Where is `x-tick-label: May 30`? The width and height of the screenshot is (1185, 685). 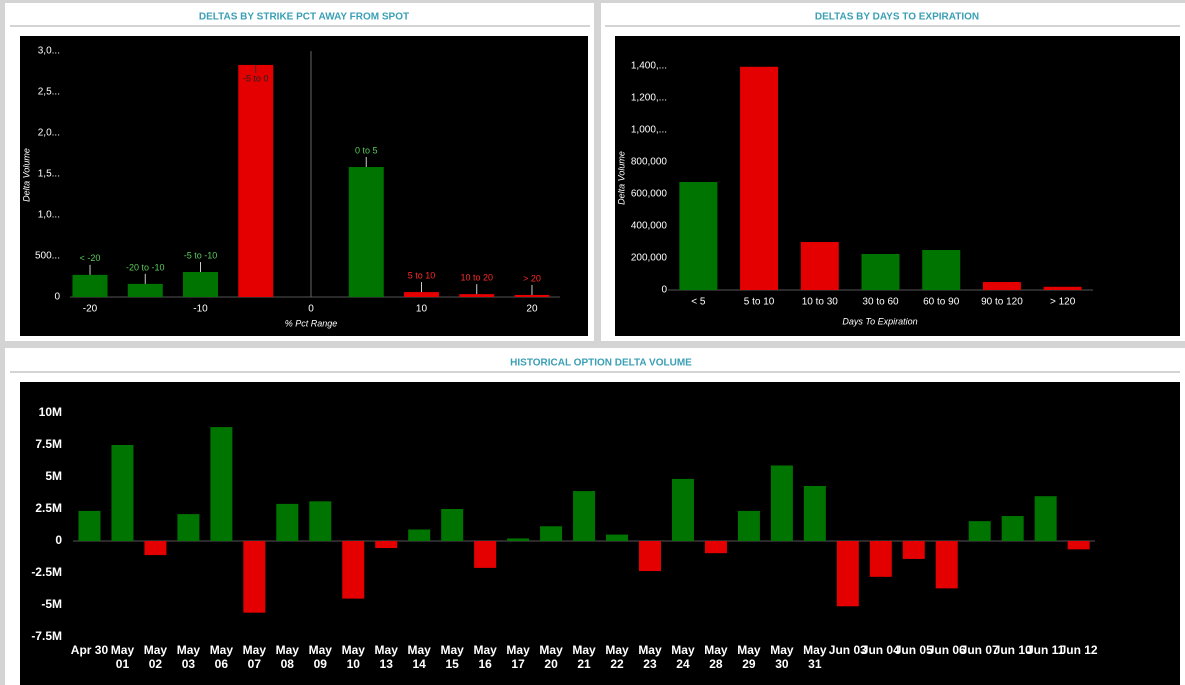
x-tick-label: May 30 is located at coordinates (782, 657).